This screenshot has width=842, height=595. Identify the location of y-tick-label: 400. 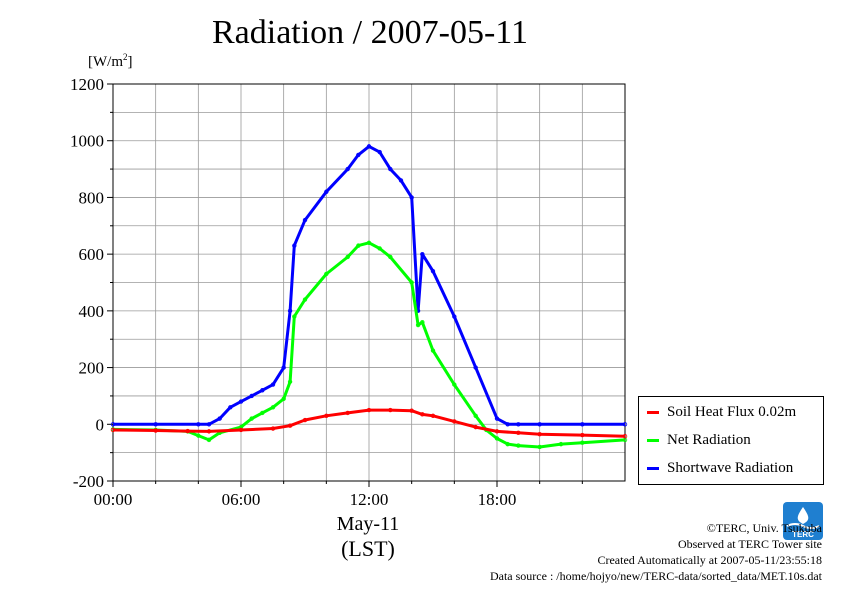
(92, 311).